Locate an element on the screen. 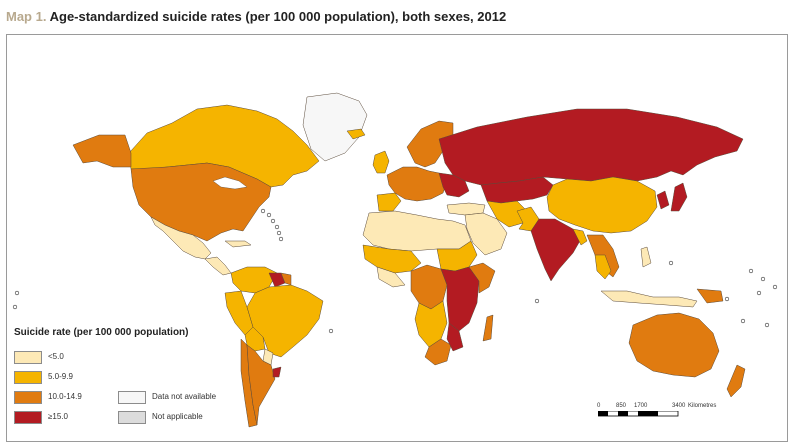  legend-label: Data not available is located at coordinates (184, 396).